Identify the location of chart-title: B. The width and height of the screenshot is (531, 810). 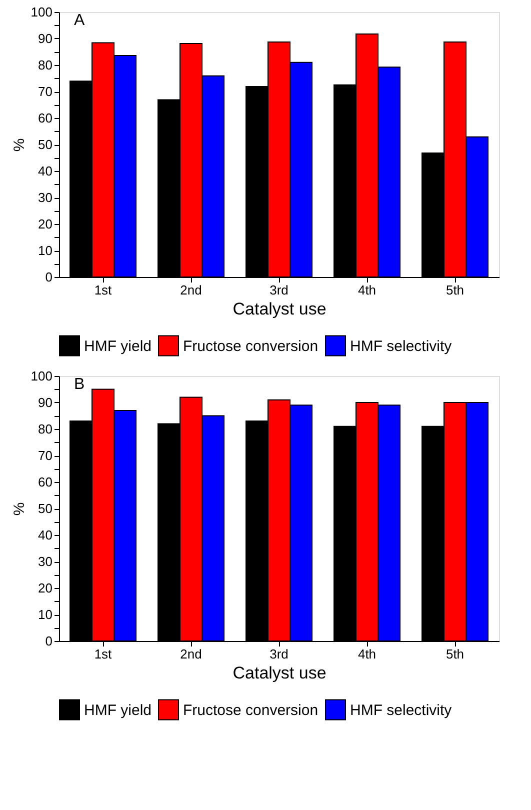
(79, 384).